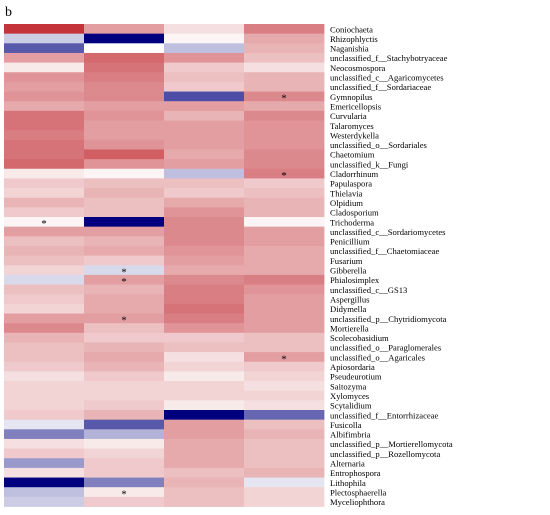 Image resolution: width=550 pixels, height=515 pixels. Describe the element at coordinates (354, 213) in the screenshot. I see `row-label: Cladosporium` at that location.